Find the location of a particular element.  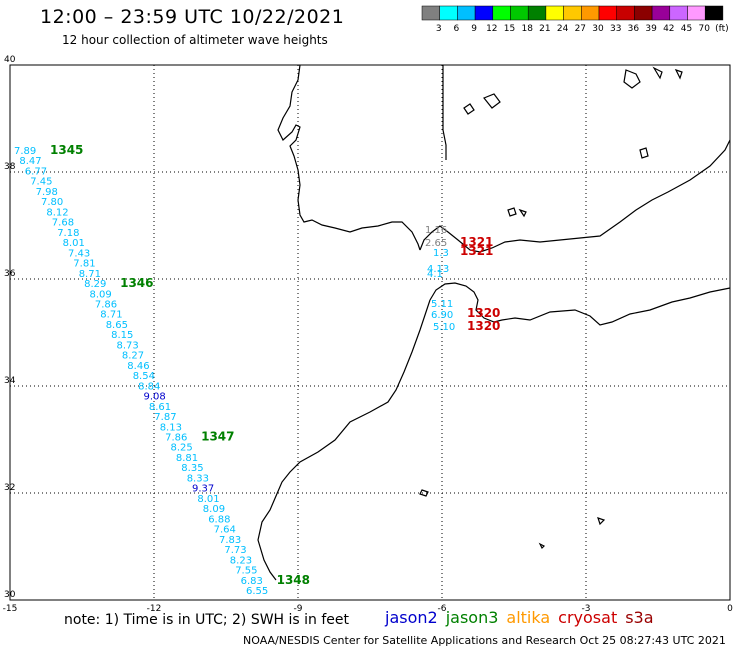

wave-height-label: 8.35 is located at coordinates (192, 468).